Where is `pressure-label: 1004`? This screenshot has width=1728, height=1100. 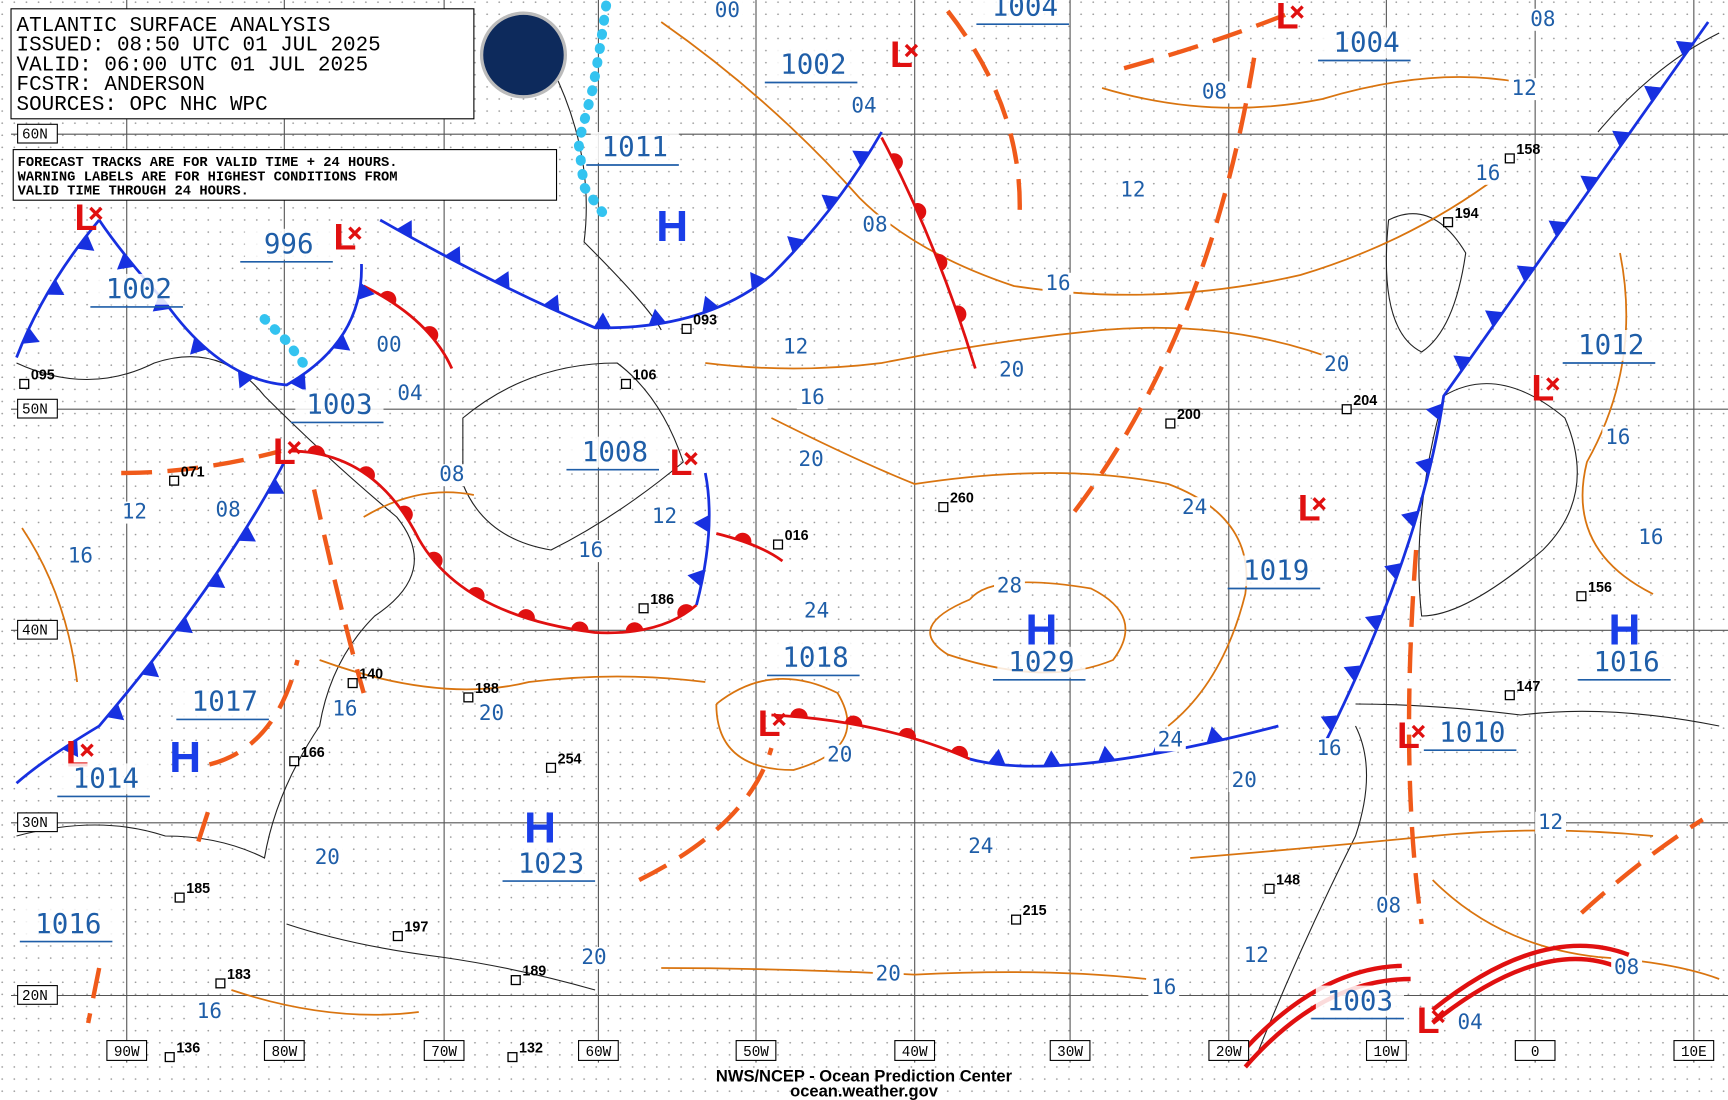 pressure-label: 1004 is located at coordinates (1366, 43).